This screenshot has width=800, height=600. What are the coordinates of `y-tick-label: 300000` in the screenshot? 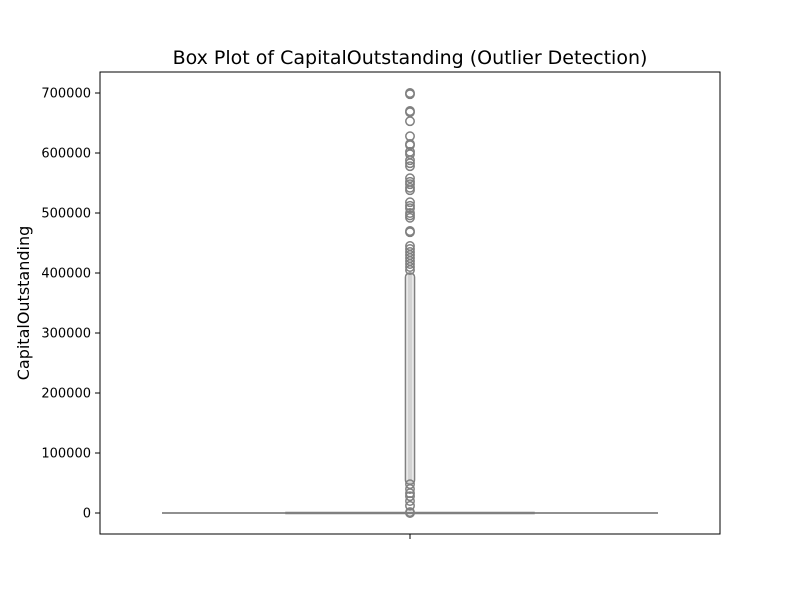 It's located at (66, 334).